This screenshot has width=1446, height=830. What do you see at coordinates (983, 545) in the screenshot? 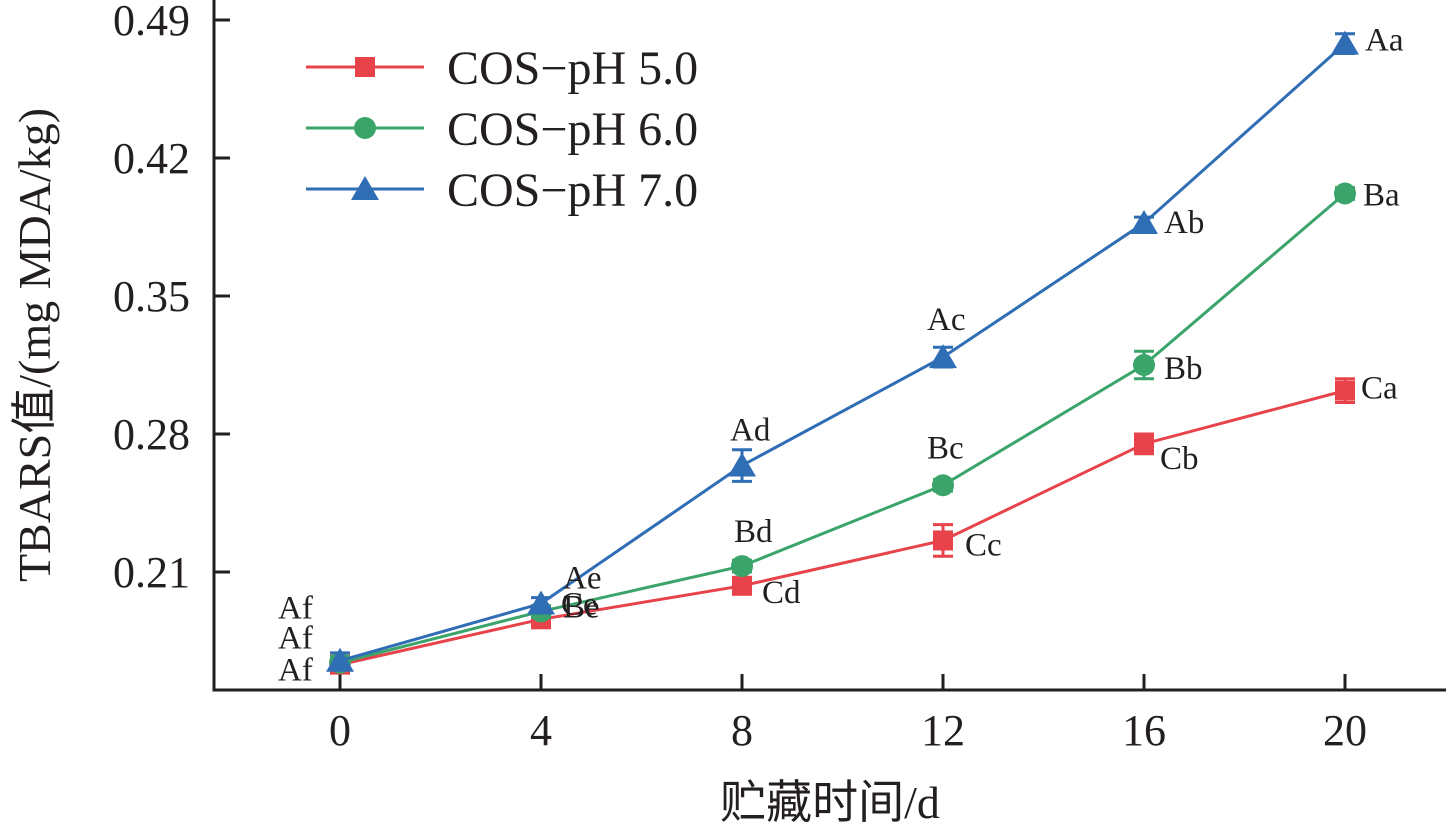
I see `point-label: Cc` at bounding box center [983, 545].